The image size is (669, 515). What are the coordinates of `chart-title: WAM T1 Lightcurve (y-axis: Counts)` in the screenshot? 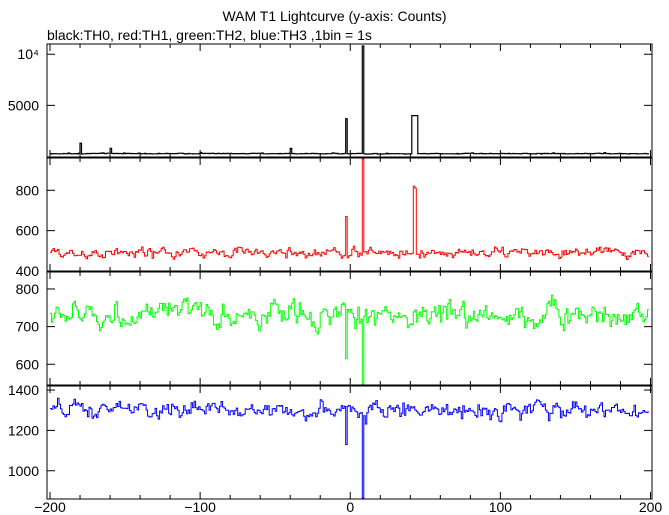 It's located at (334, 16).